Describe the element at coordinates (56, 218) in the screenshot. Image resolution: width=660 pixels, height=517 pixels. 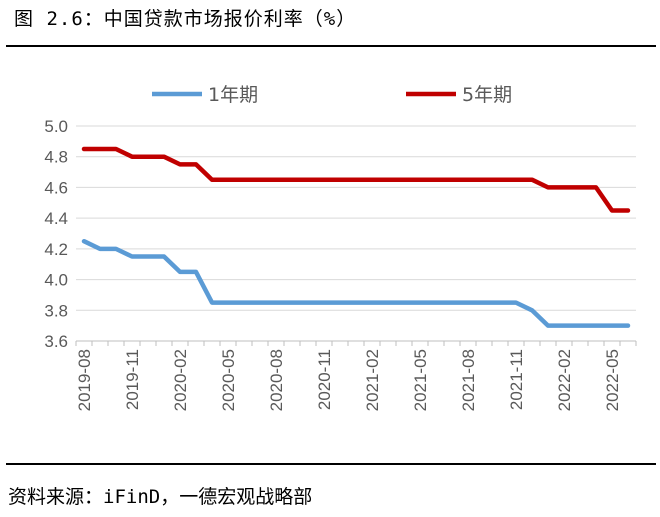
I see `y-tick-label: 4.4` at that location.